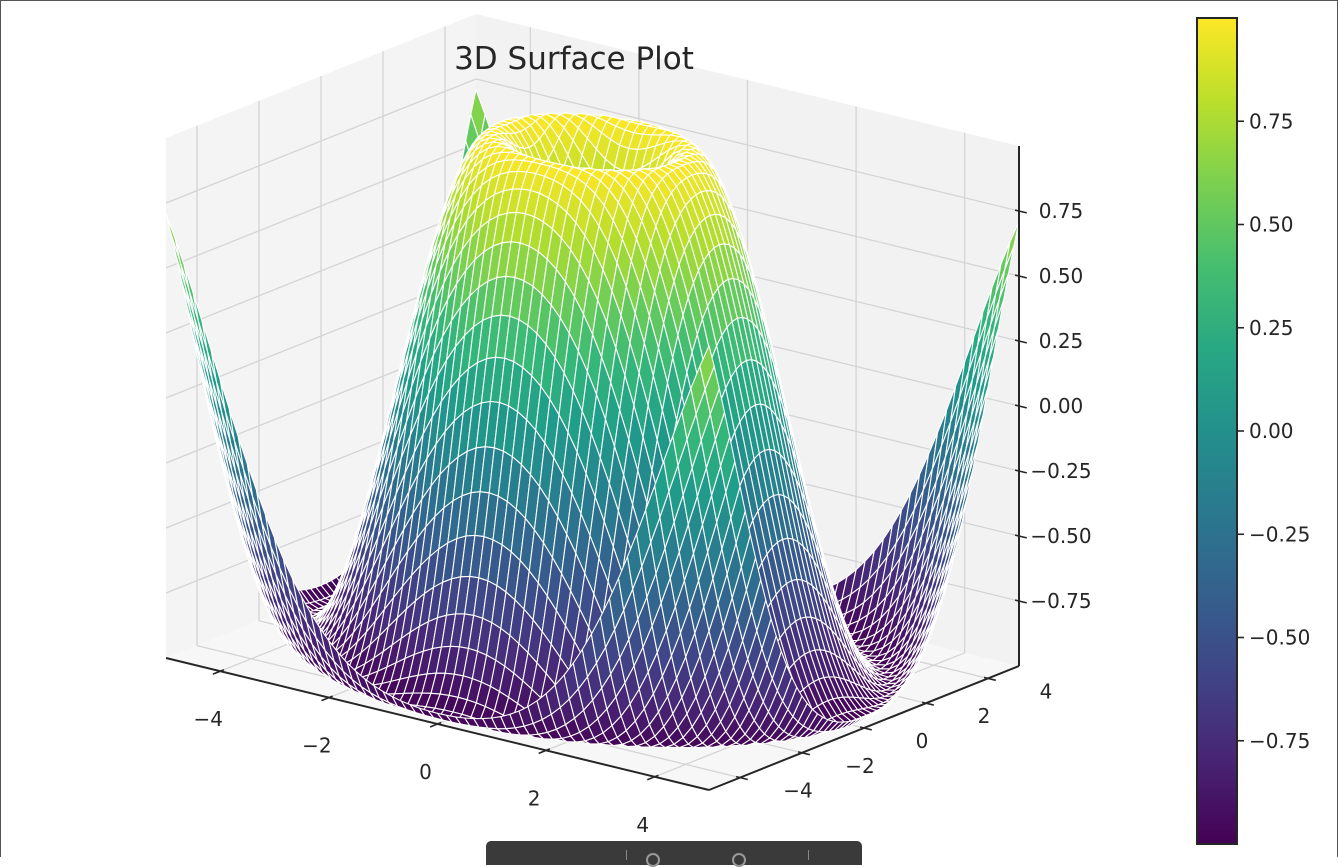 The height and width of the screenshot is (867, 1338). I want to click on colorbar-tick-label: −0.25, so click(1279, 534).